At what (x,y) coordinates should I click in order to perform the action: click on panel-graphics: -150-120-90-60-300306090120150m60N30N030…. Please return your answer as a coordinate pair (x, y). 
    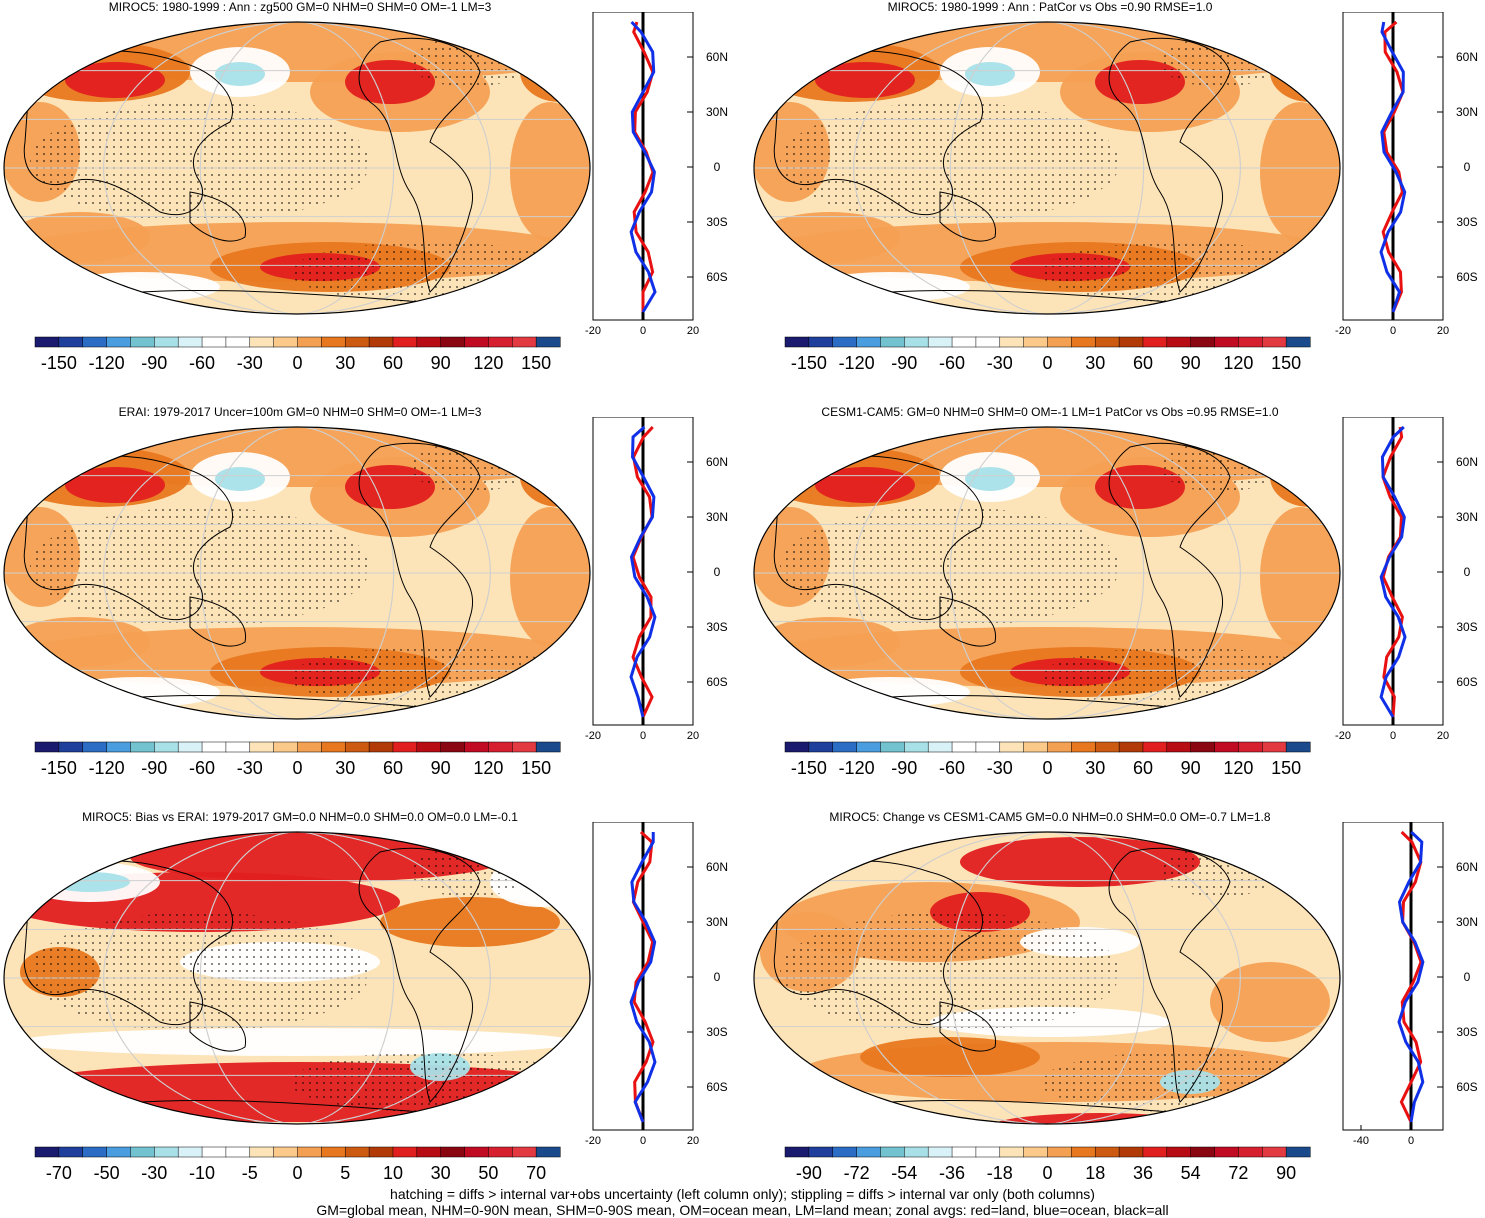
    Looking at the image, I should click on (365, 192).